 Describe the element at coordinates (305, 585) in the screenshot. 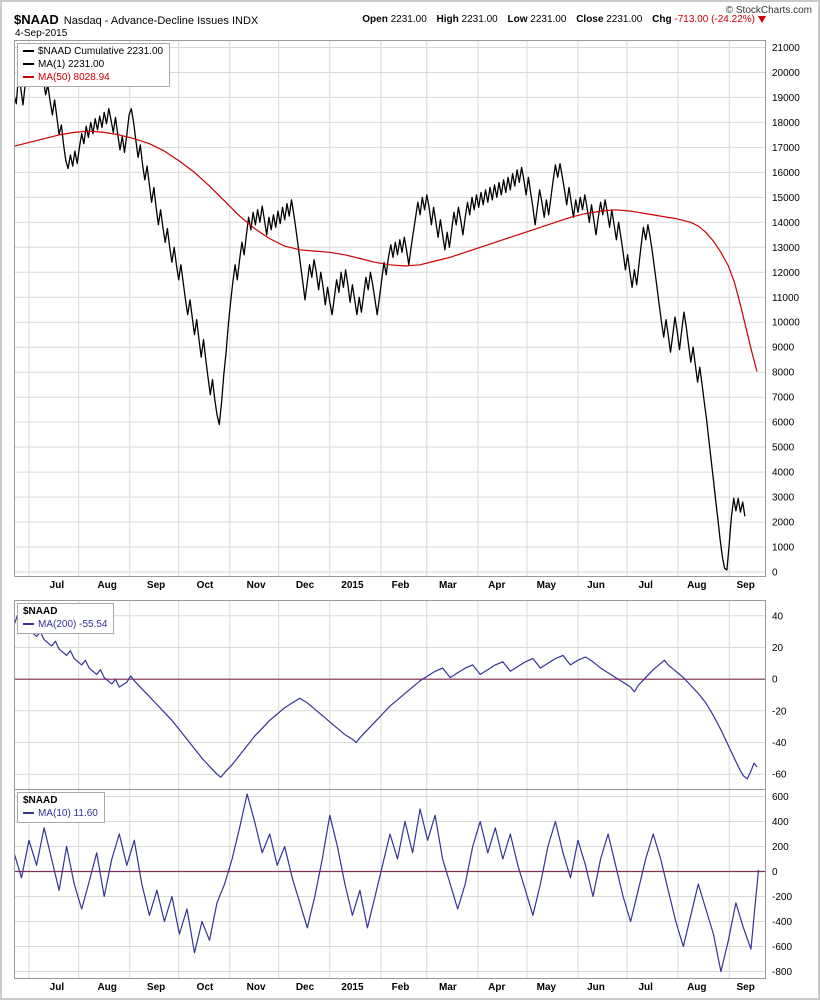

I see `x-axis-month-label: Dec` at that location.